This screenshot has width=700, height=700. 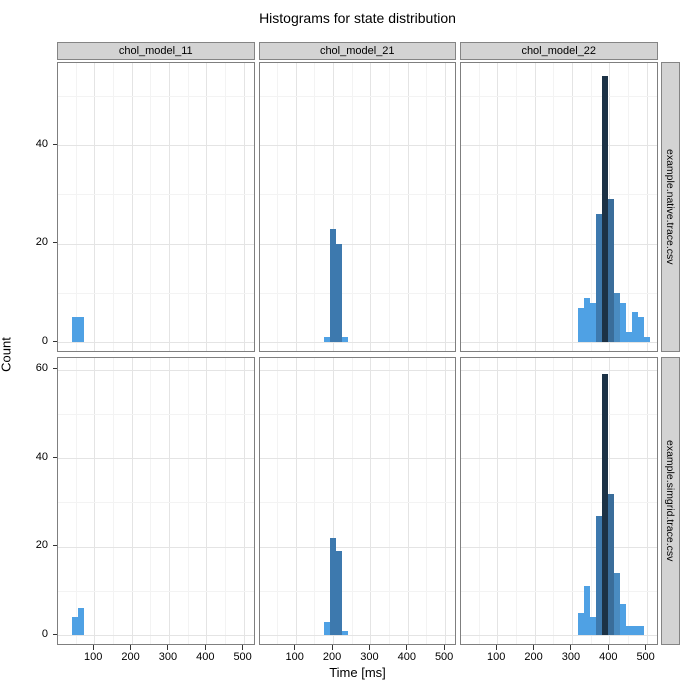 I want to click on panel-chol_model_11-row2, so click(x=156, y=501).